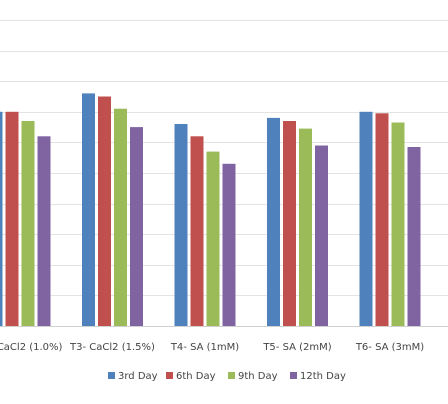  What do you see at coordinates (204, 347) in the screenshot?
I see `x-tick-label: T4- SA (1mM)` at bounding box center [204, 347].